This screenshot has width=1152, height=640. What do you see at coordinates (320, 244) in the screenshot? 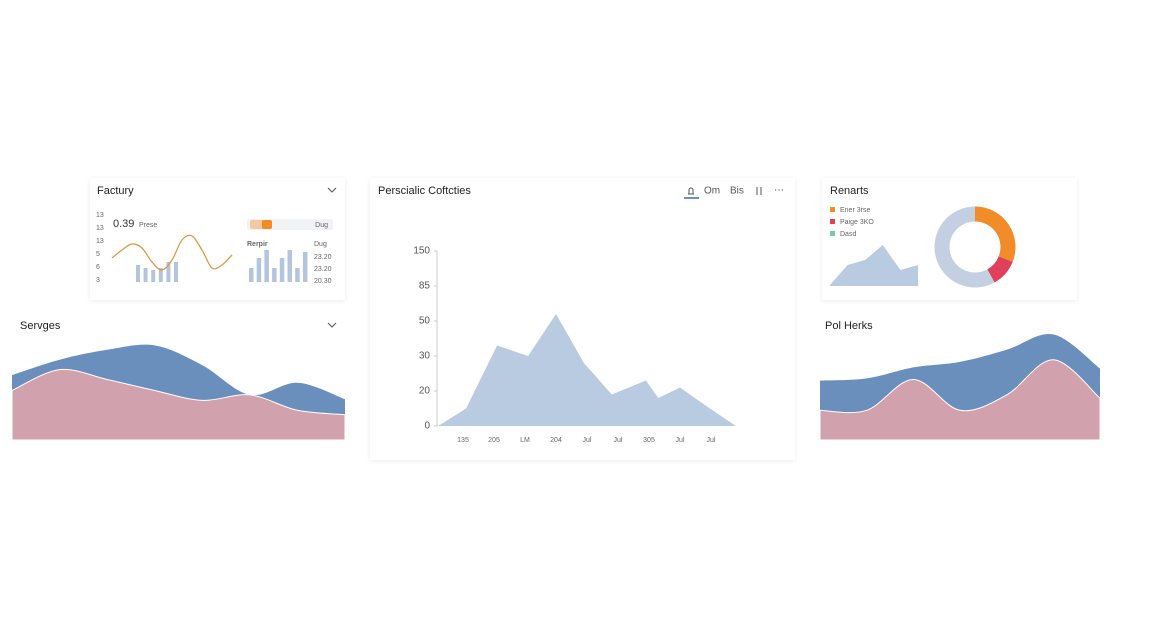
I see `sub-unit: Dug` at bounding box center [320, 244].